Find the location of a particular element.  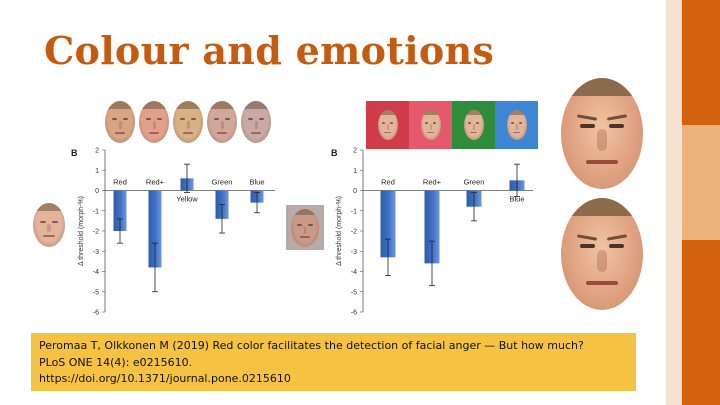

left-face-strip is located at coordinates (188, 122).